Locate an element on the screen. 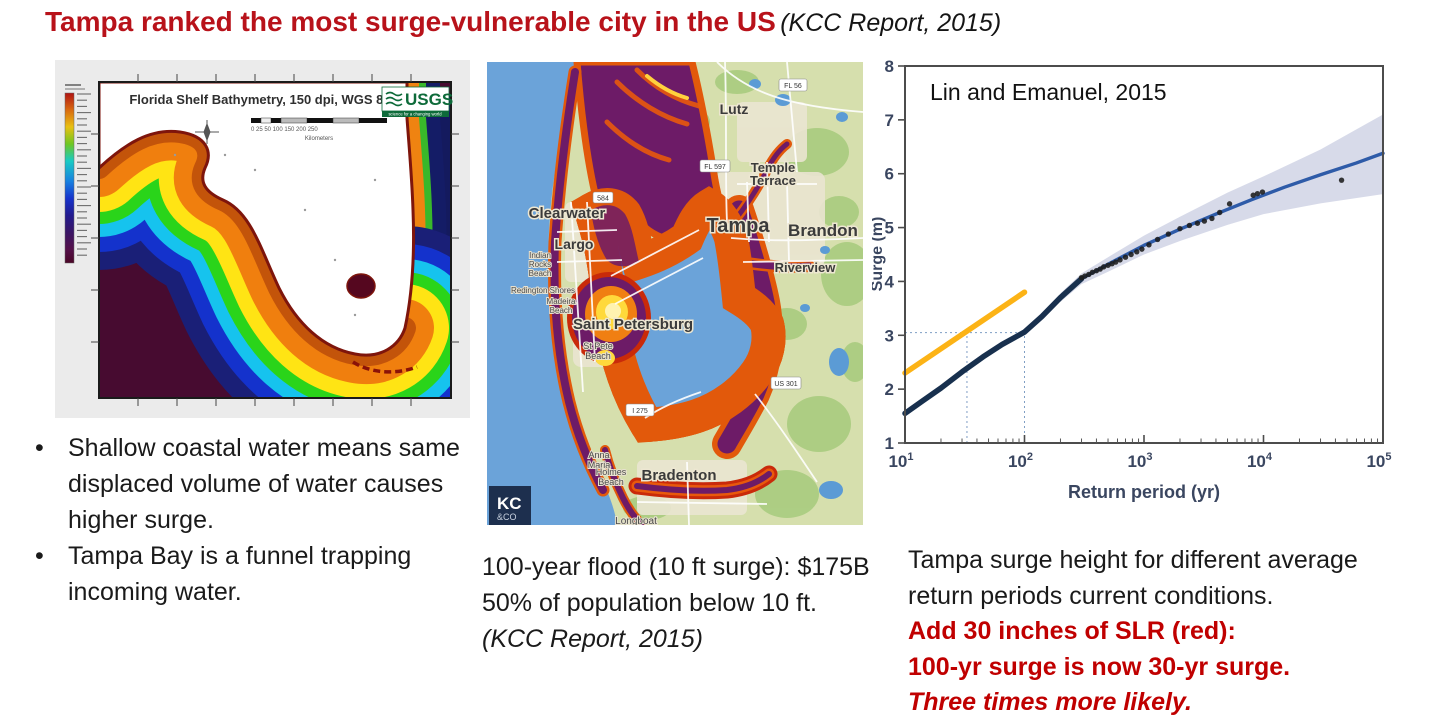 The image size is (1429, 719). city-label-largo: Largo is located at coordinates (574, 244).